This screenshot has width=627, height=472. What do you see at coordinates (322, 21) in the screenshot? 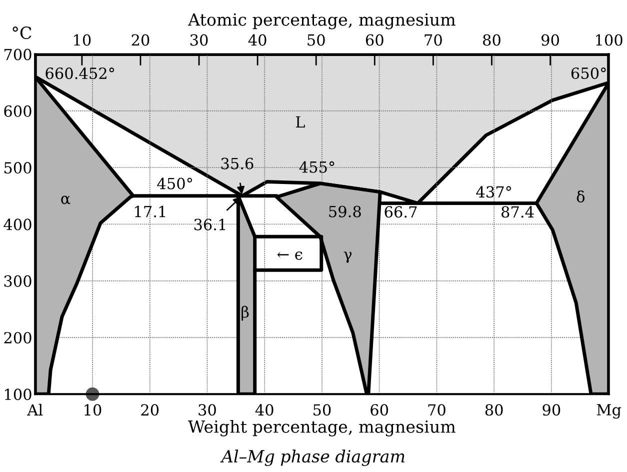
I see `x2-axis-title: Atomic percentage, magnesium` at bounding box center [322, 21].